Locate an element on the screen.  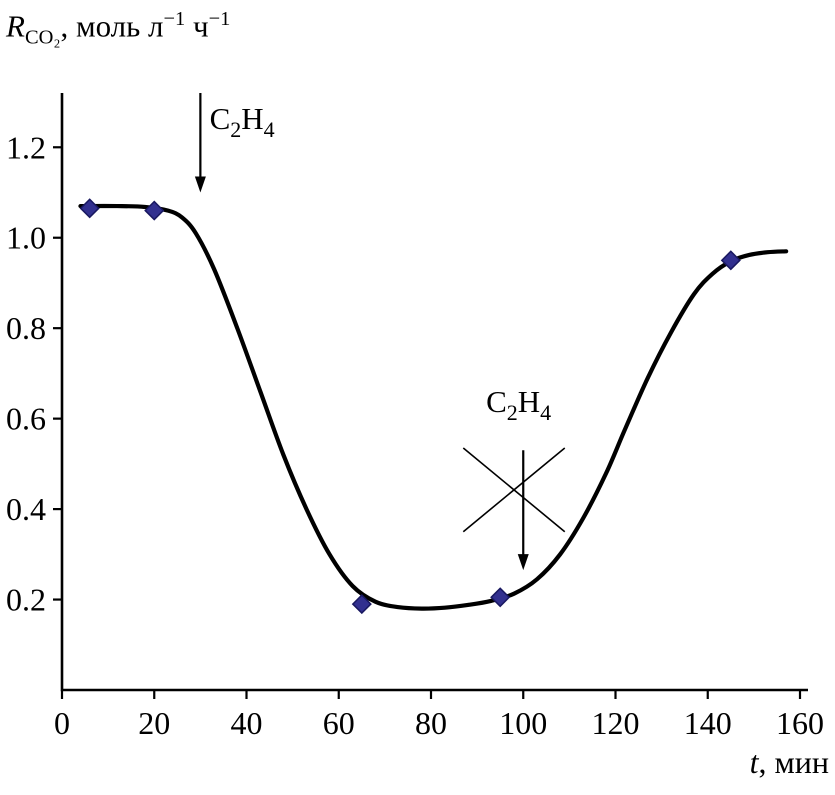
y-tick-label: 1.2 is located at coordinates (26, 147).